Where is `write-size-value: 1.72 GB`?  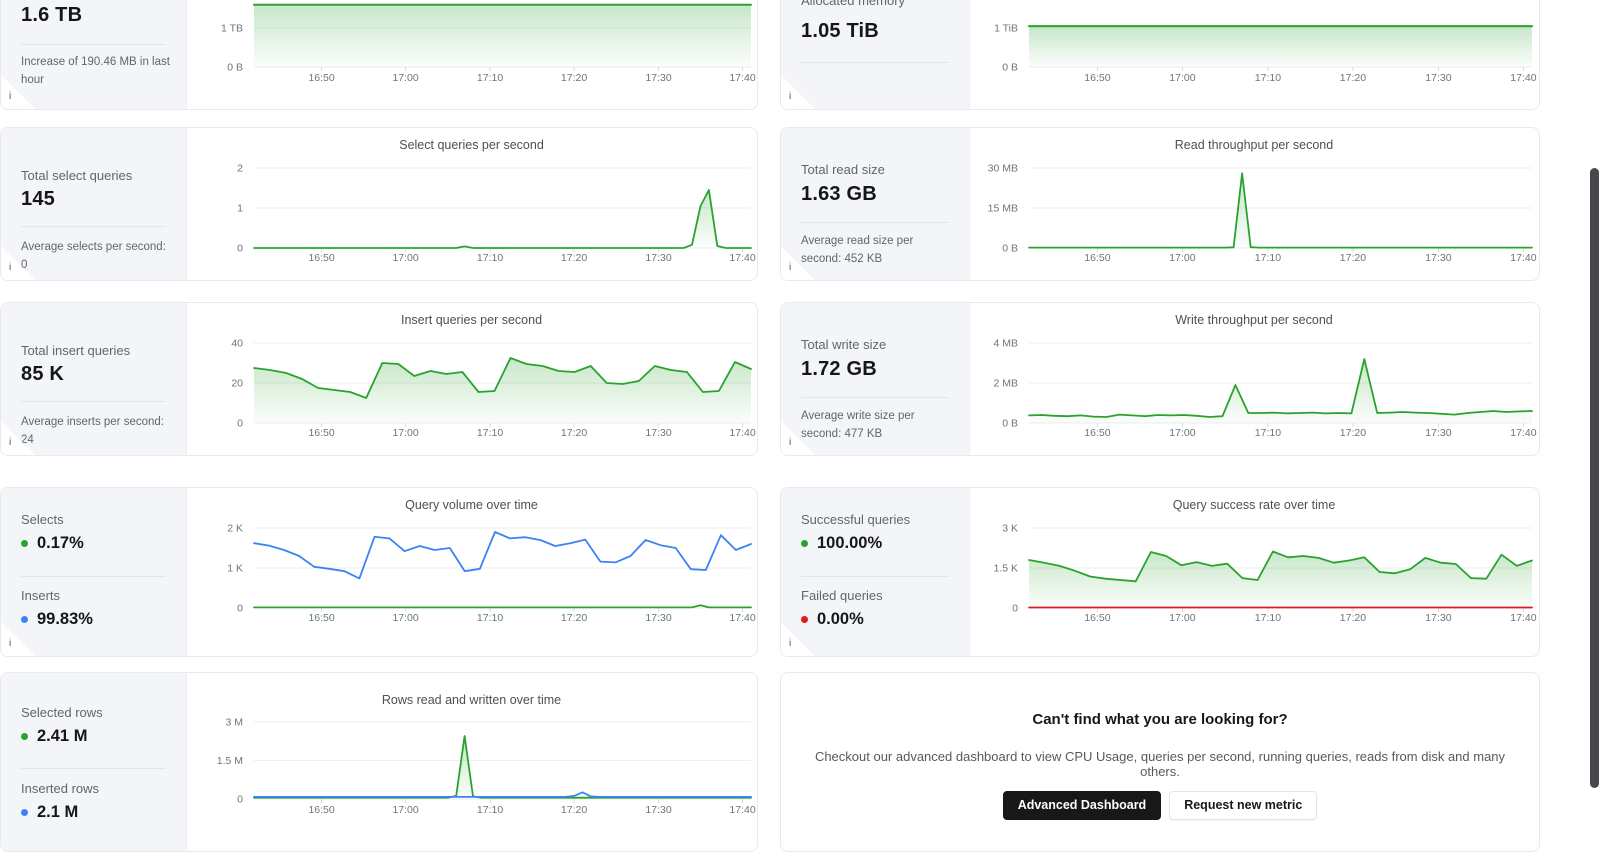 write-size-value: 1.72 GB is located at coordinates (839, 369).